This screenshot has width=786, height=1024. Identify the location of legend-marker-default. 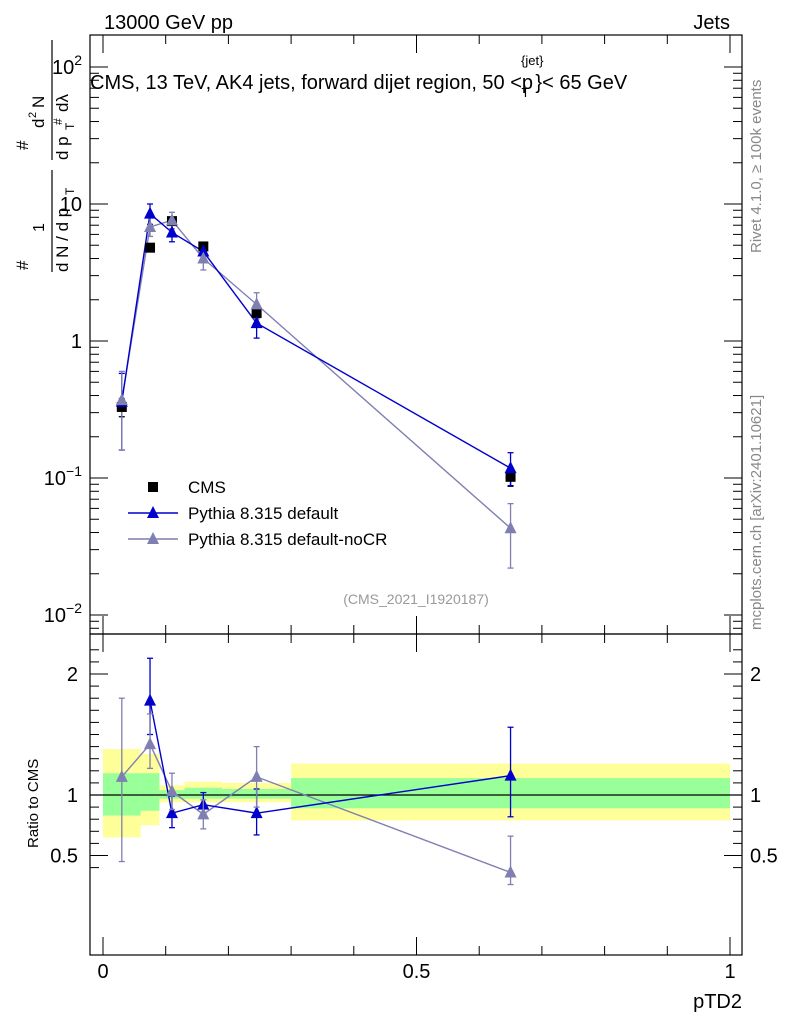
(153, 512).